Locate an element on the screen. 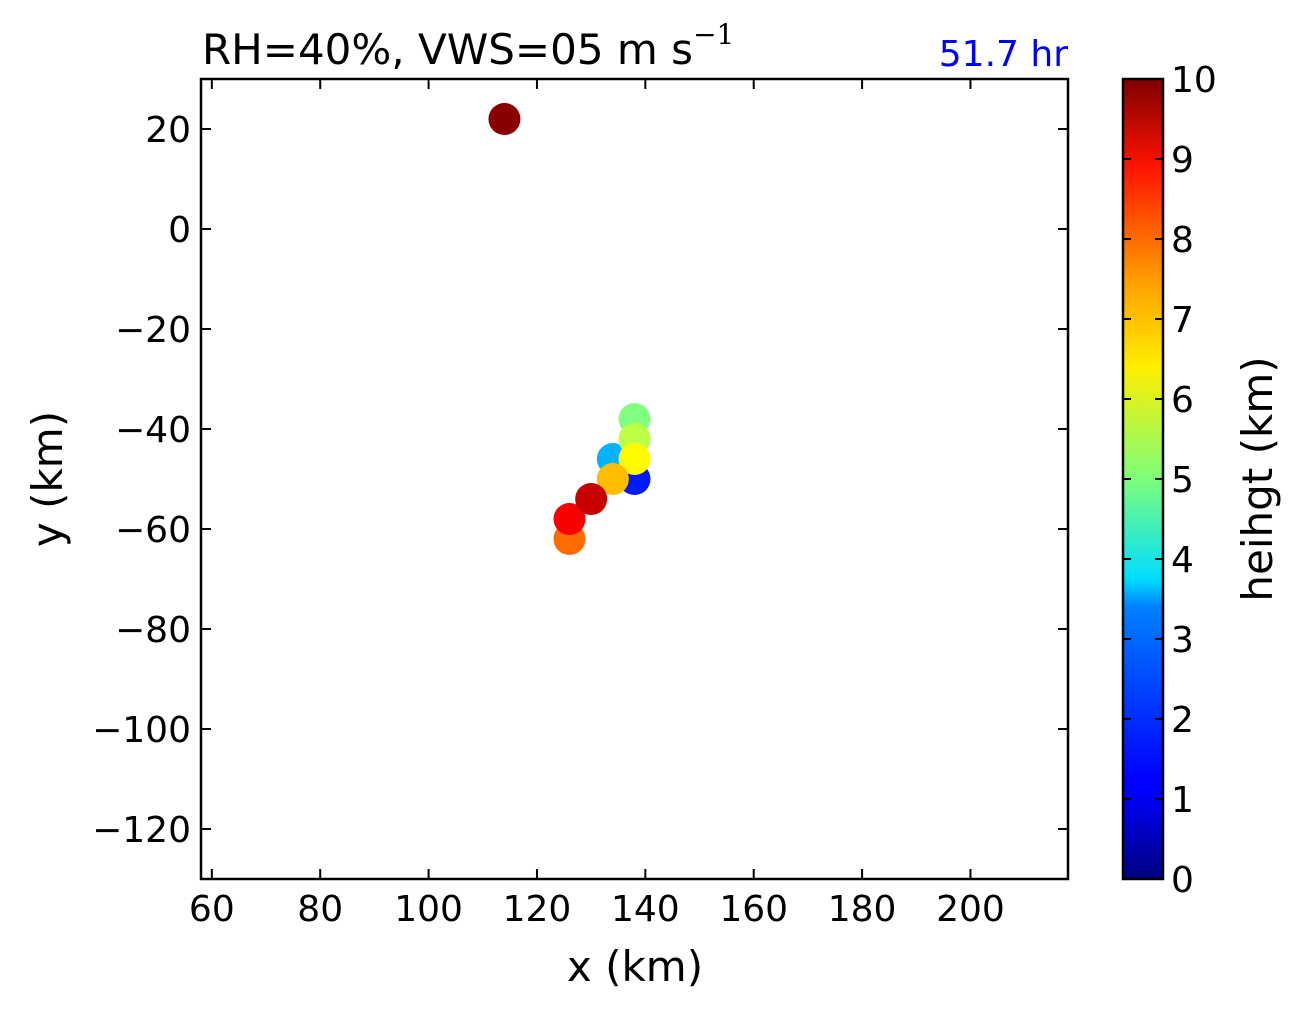 The image size is (1304, 1012). x-tick-label: 140 is located at coordinates (645, 909).